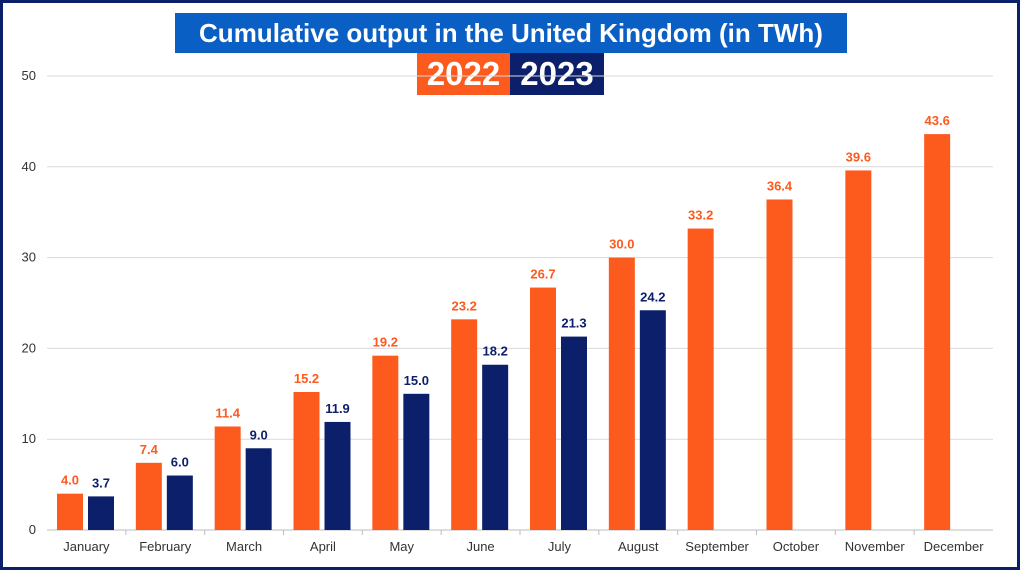 Image resolution: width=1020 pixels, height=570 pixels. I want to click on bar-2023-june, so click(495, 447).